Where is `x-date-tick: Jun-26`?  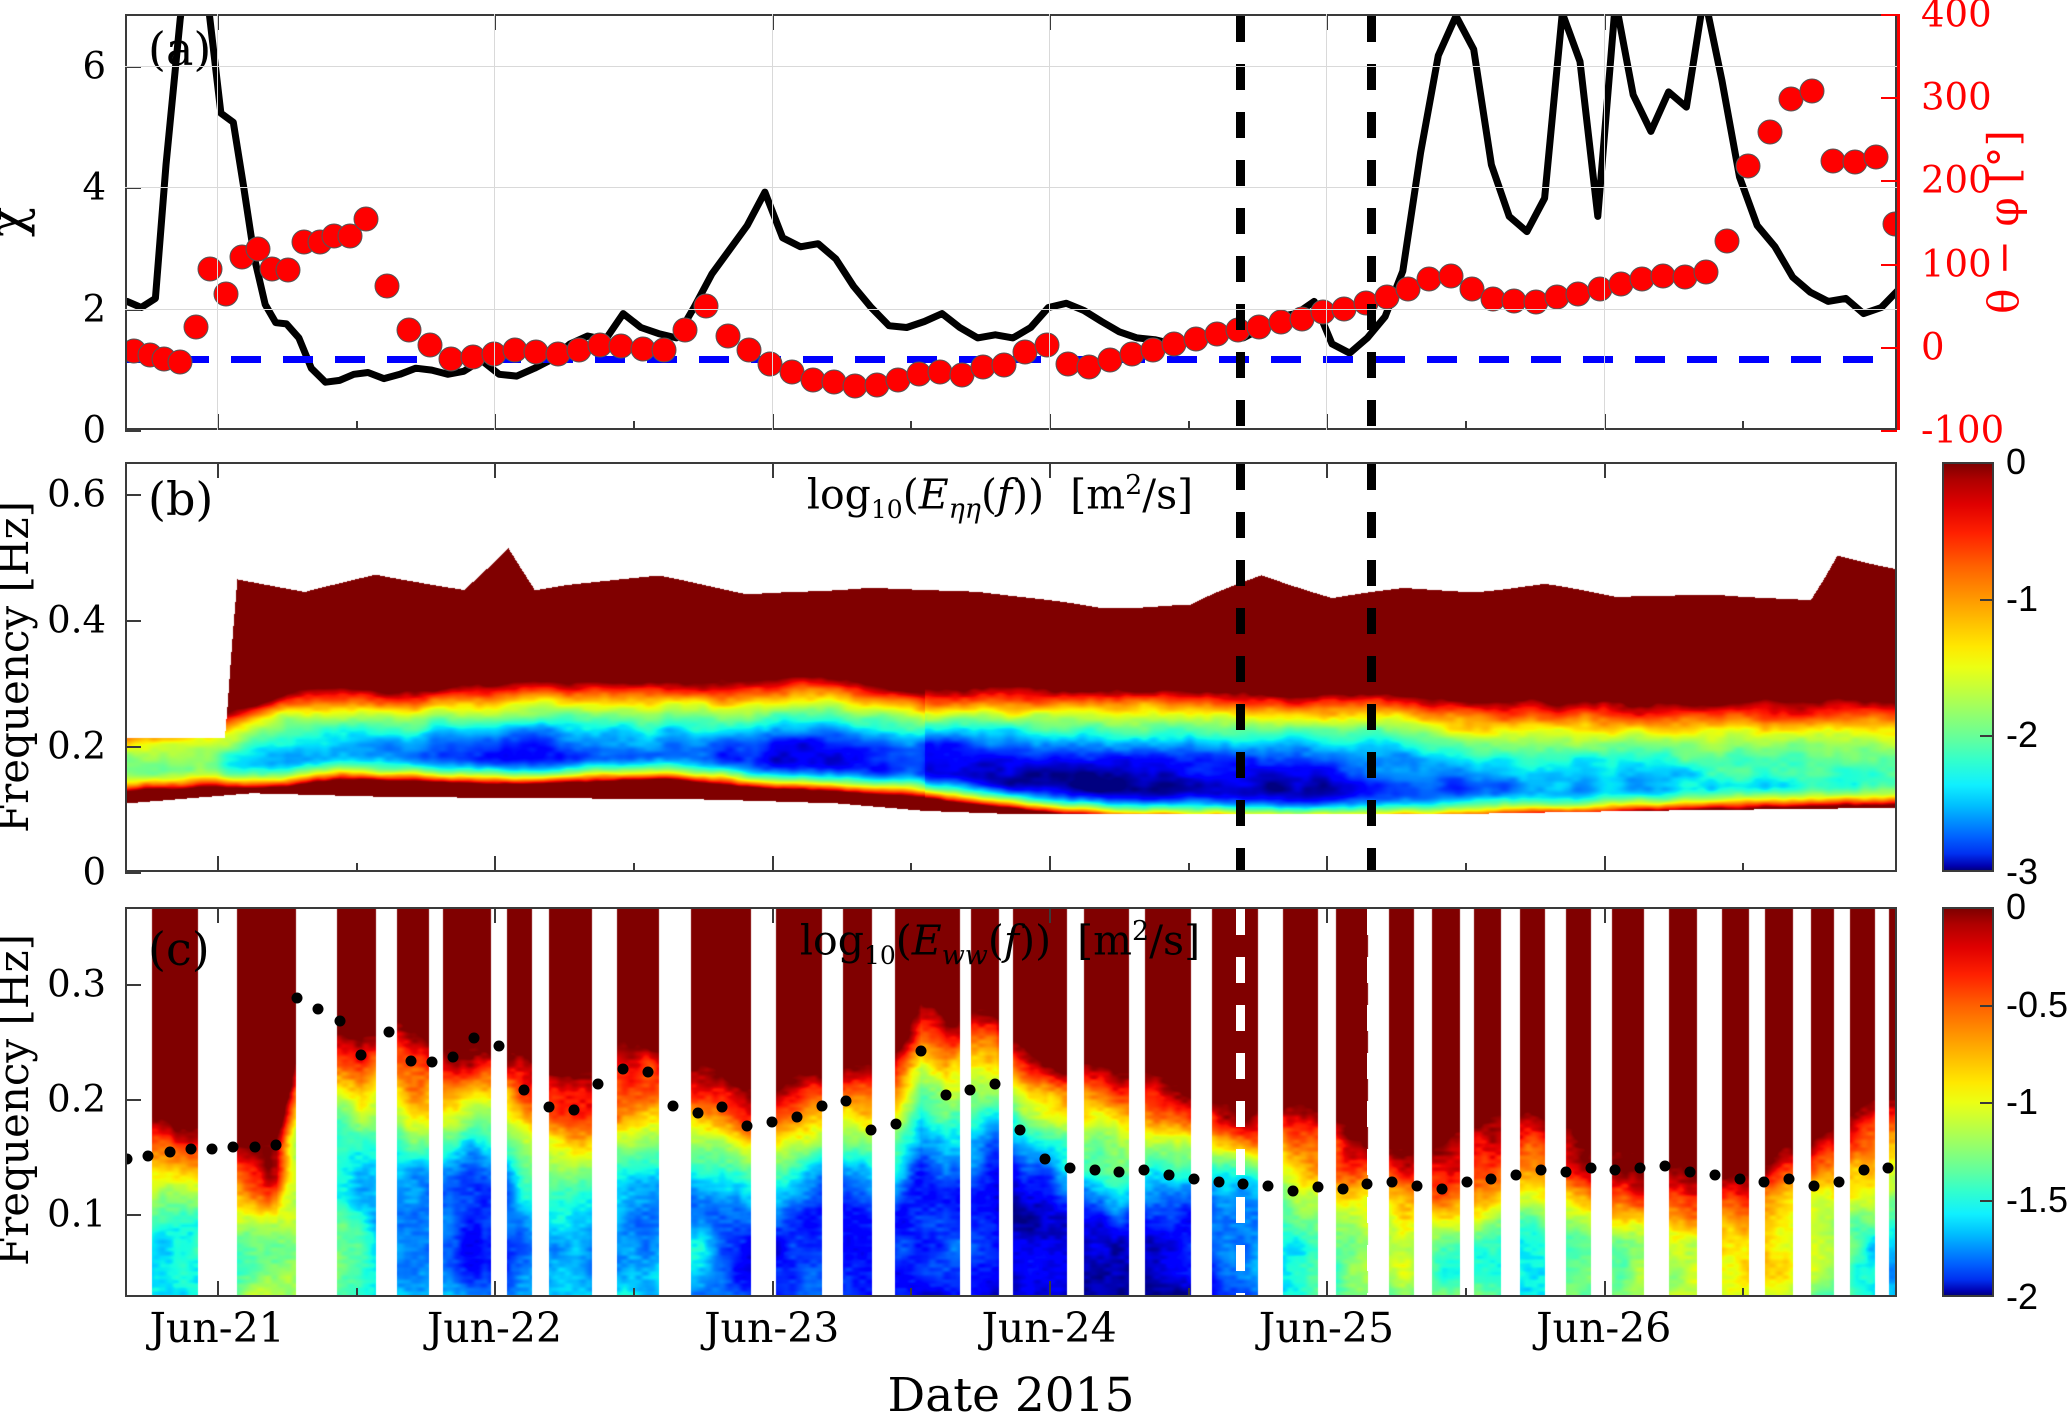 x-date-tick: Jun-26 is located at coordinates (1604, 1328).